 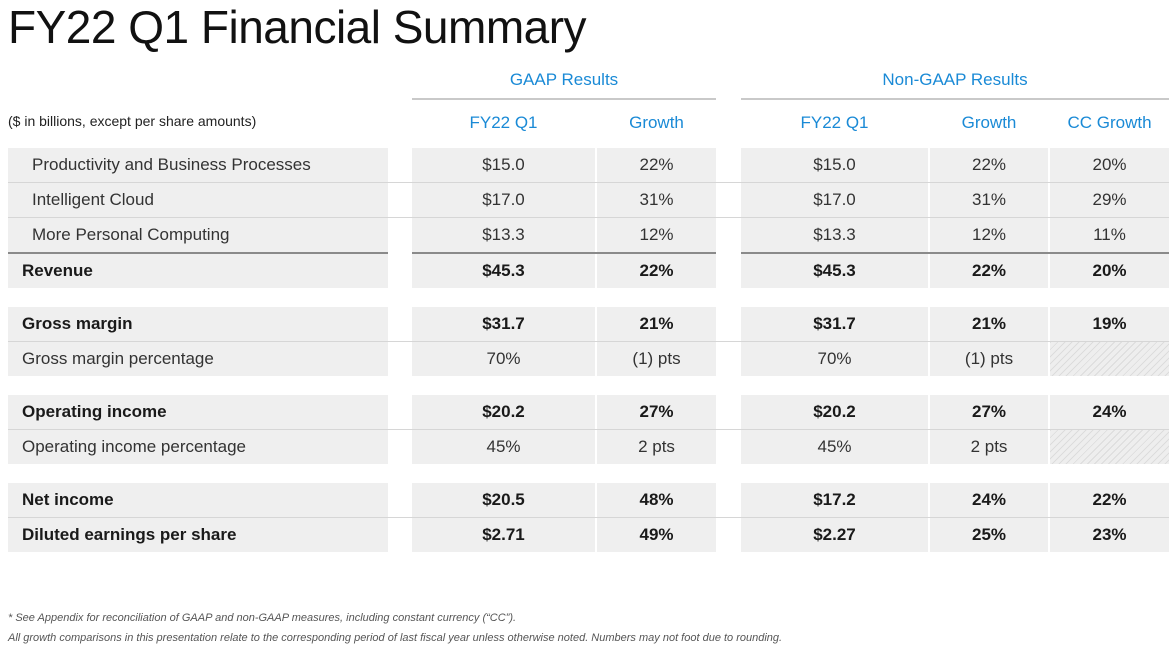 I want to click on non-gaap-value: $45.3, so click(x=834, y=271).